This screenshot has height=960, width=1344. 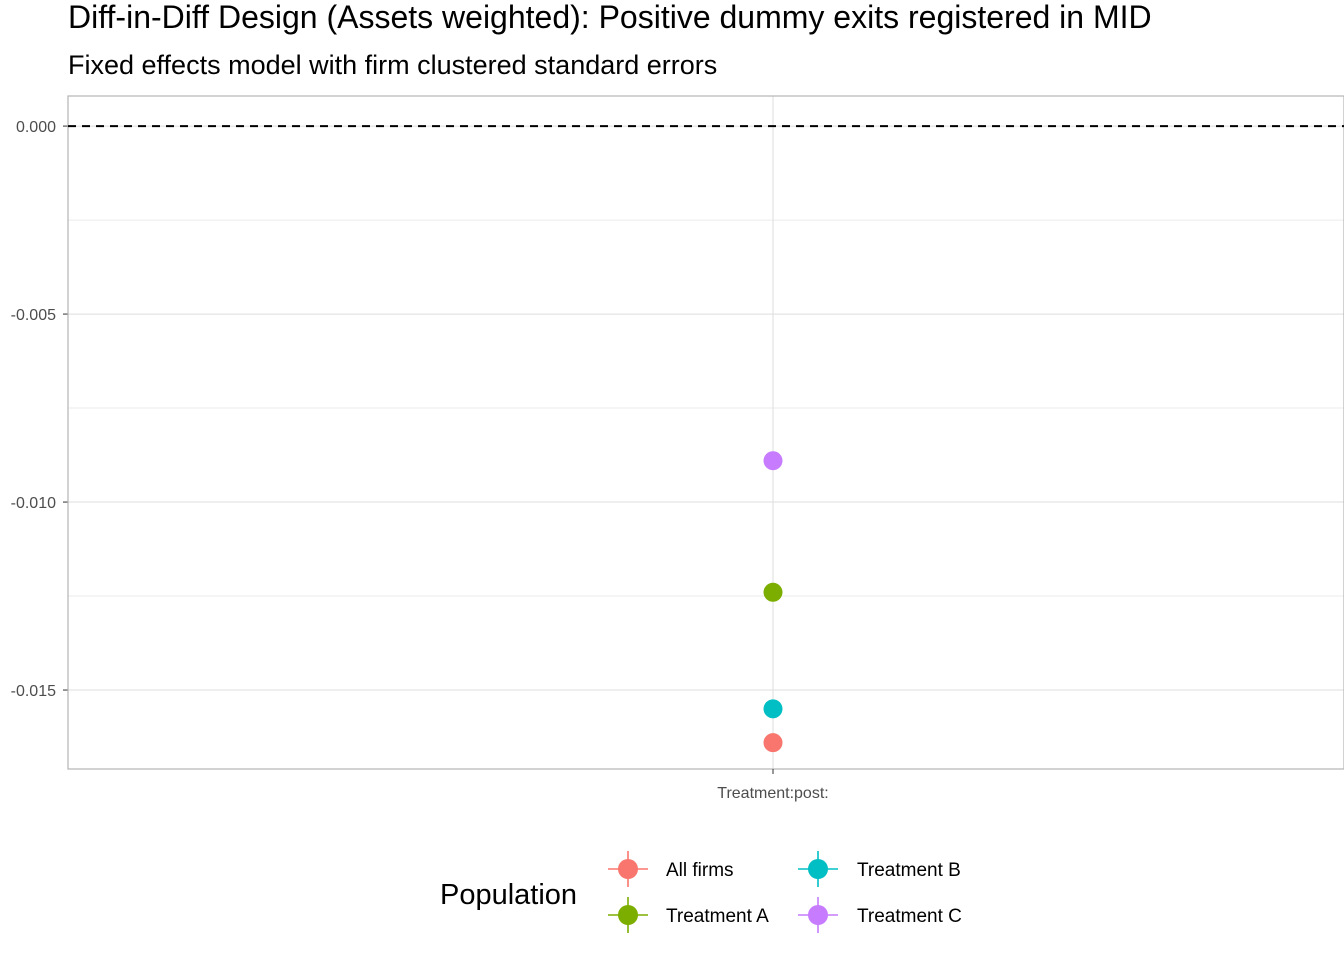 What do you see at coordinates (33, 503) in the screenshot?
I see `y-tick-label: -0.010` at bounding box center [33, 503].